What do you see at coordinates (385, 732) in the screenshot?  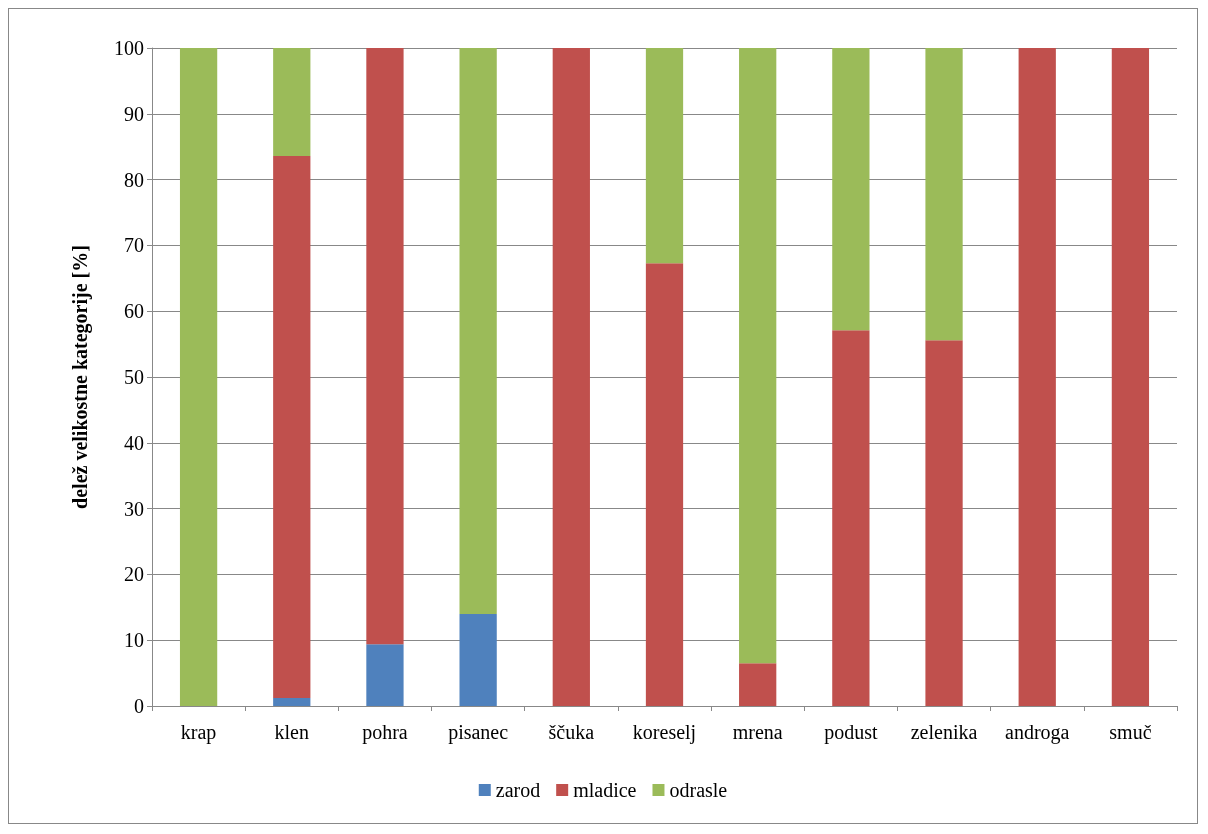 I see `x-tick-label: pohra` at bounding box center [385, 732].